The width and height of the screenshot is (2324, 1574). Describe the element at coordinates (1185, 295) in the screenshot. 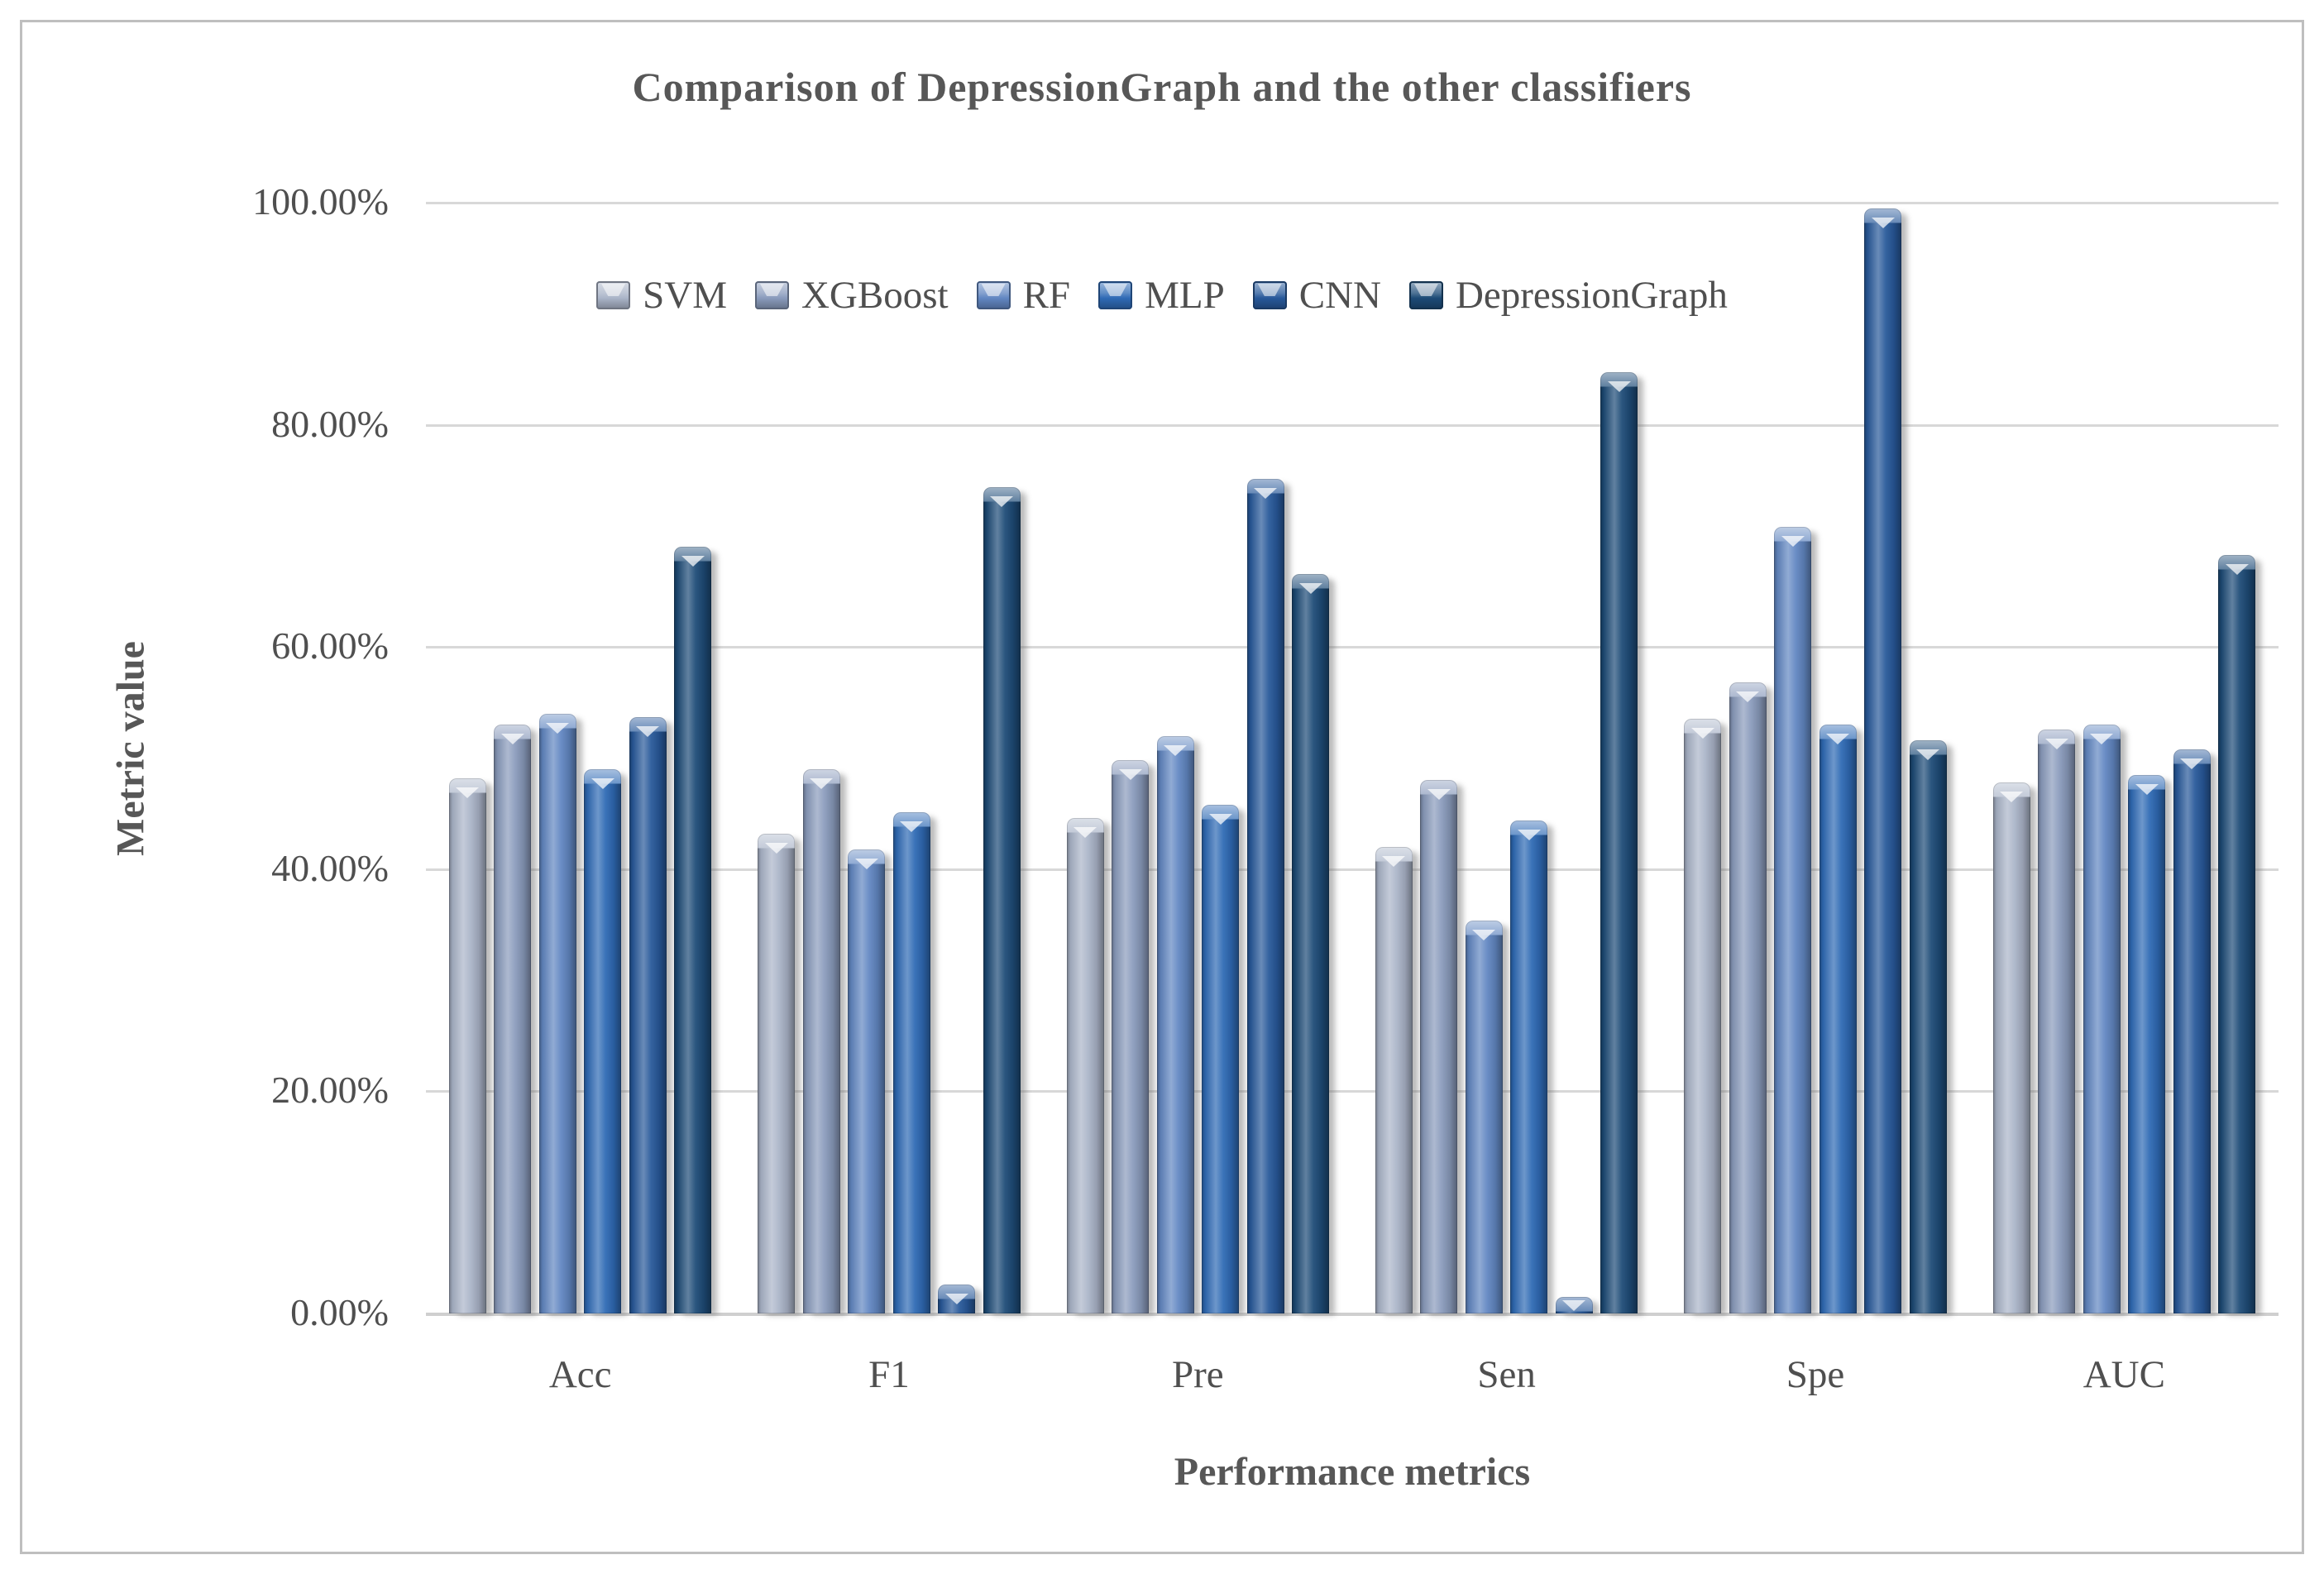

I see `legend-label-mlp: MLP` at that location.